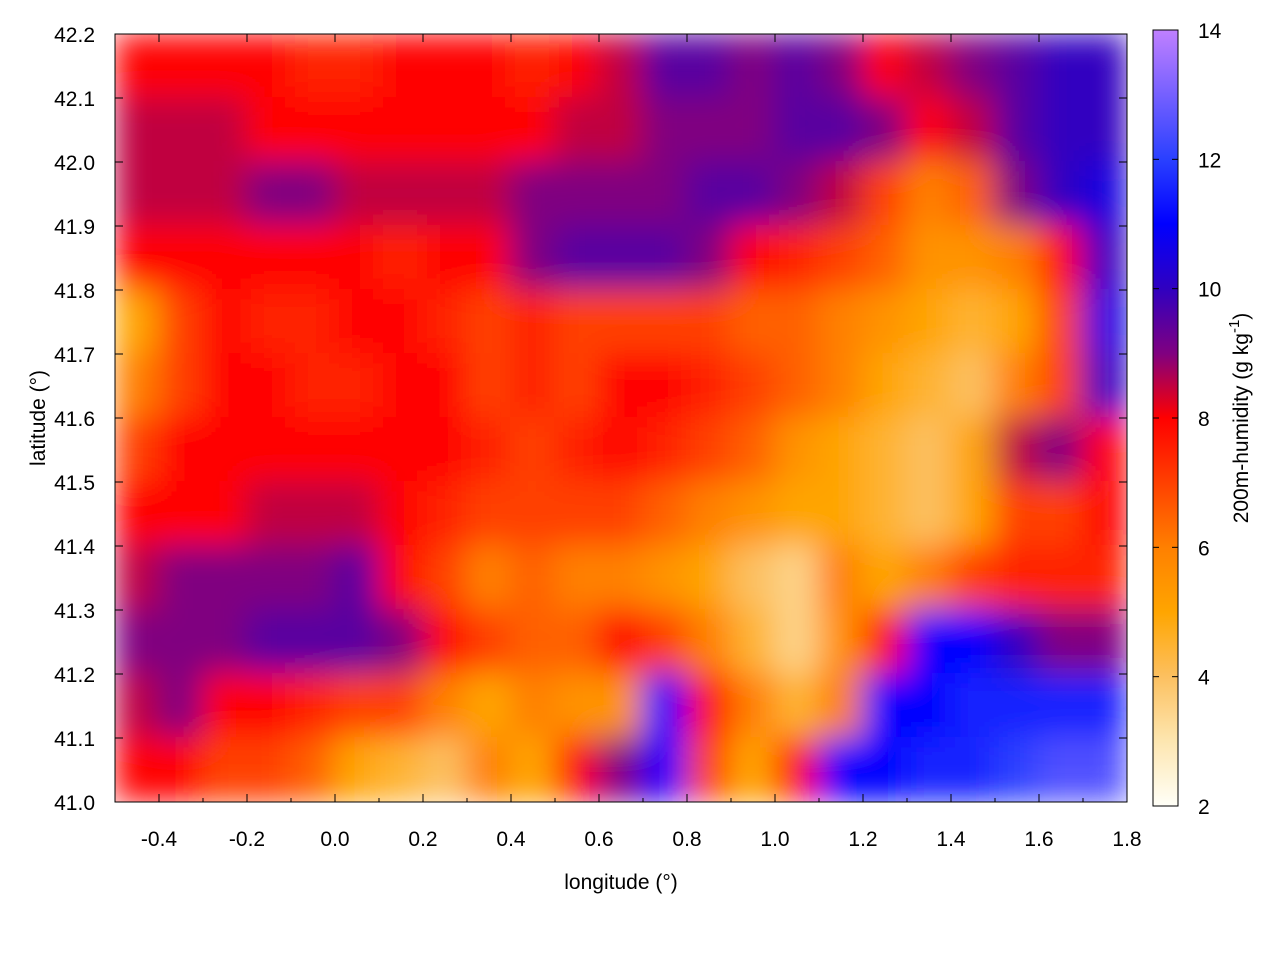 This screenshot has width=1280, height=965. Describe the element at coordinates (1210, 31) in the screenshot. I see `colorbar-tick-label: 14` at that location.